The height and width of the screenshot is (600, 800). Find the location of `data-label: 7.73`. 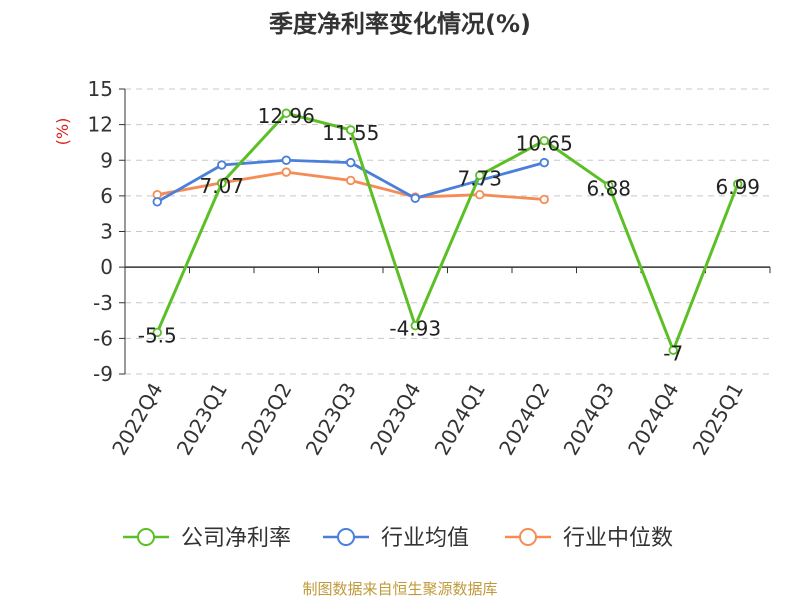

data-label: 7.73 is located at coordinates (479, 178).